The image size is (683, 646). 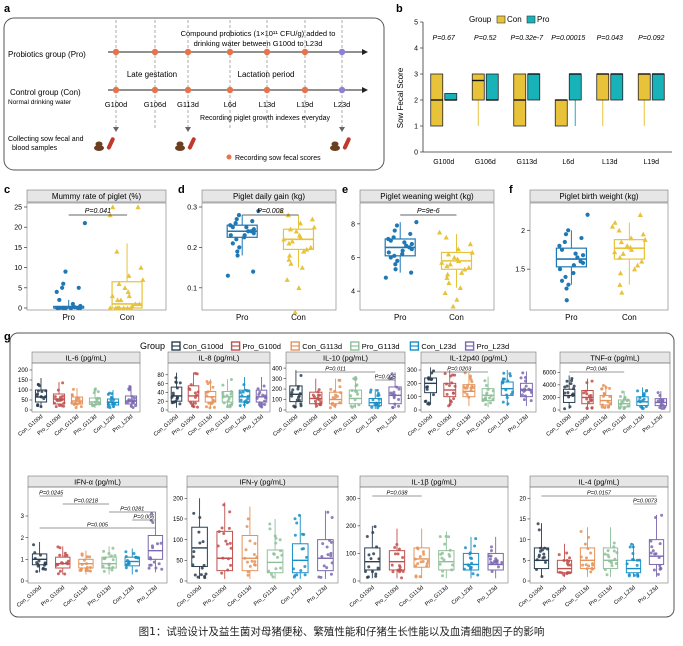 What do you see at coordinates (178, 520) in the screenshot?
I see `g-y-tick-label: 150` at bounding box center [178, 520].